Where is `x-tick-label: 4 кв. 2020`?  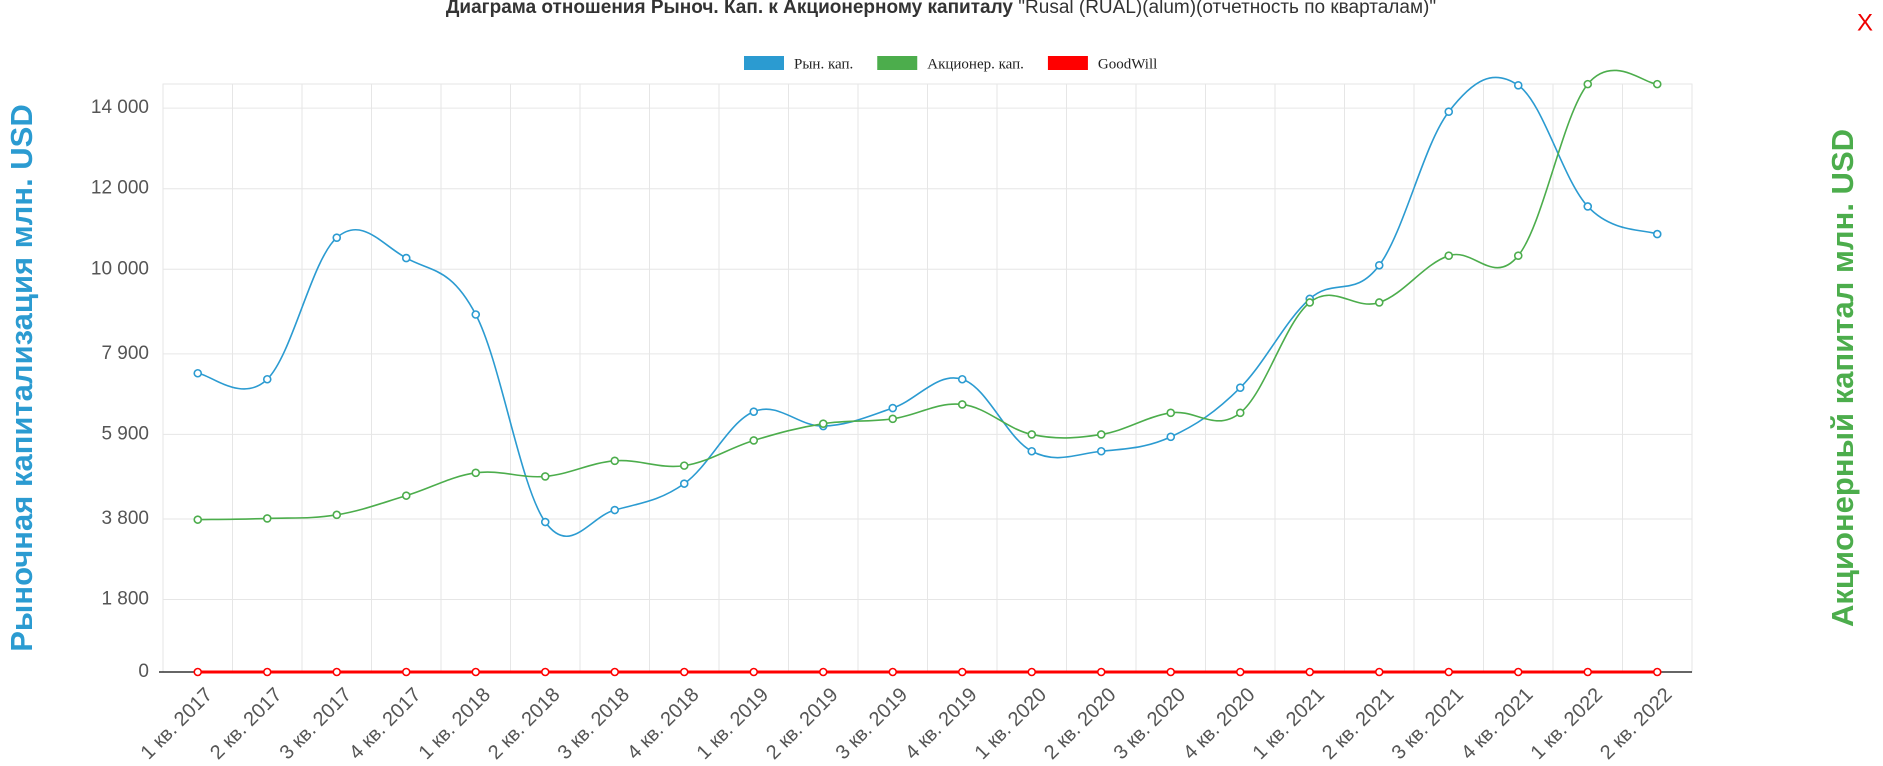 x-tick-label: 4 кв. 2020 is located at coordinates (1219, 724).